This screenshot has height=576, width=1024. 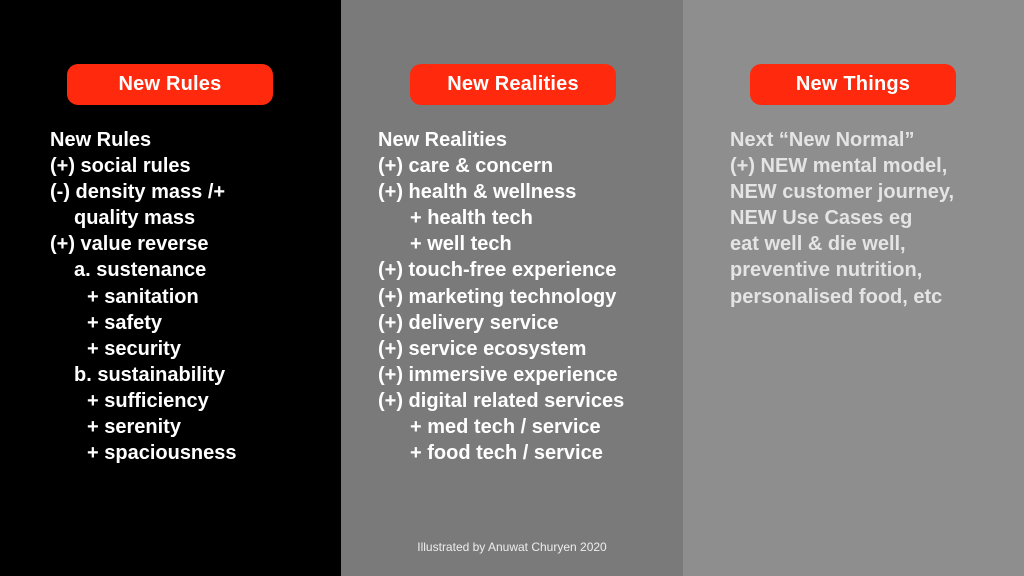 I want to click on credit-text: Illustrated by Anuwat Churyen 2020, so click(x=512, y=547).